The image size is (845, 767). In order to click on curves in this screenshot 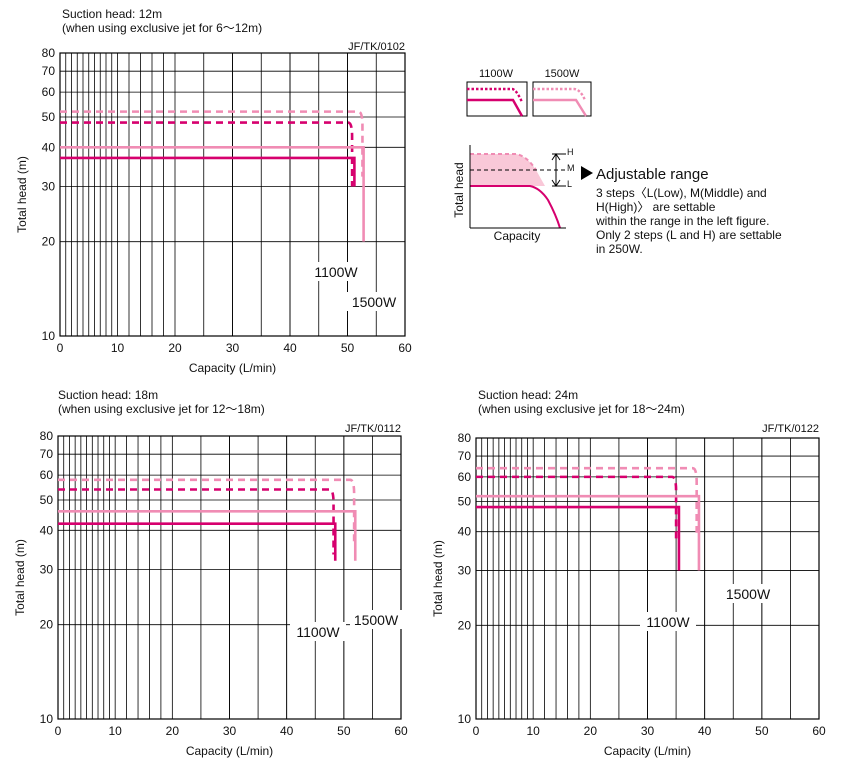, I will do `click(207, 519)`.